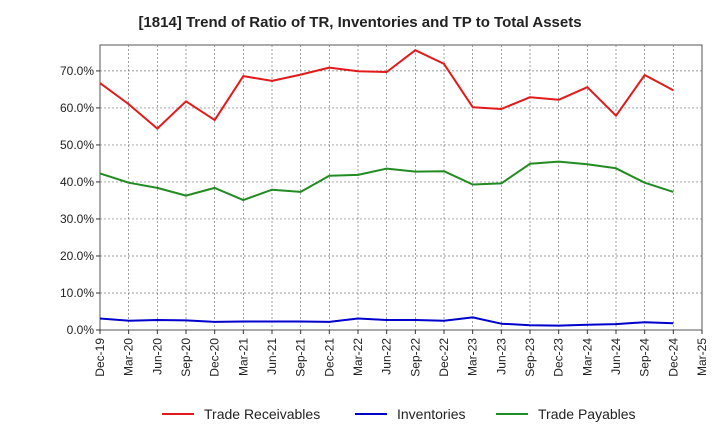  What do you see at coordinates (100, 357) in the screenshot?
I see `x-tick-label: Dec-19` at bounding box center [100, 357].